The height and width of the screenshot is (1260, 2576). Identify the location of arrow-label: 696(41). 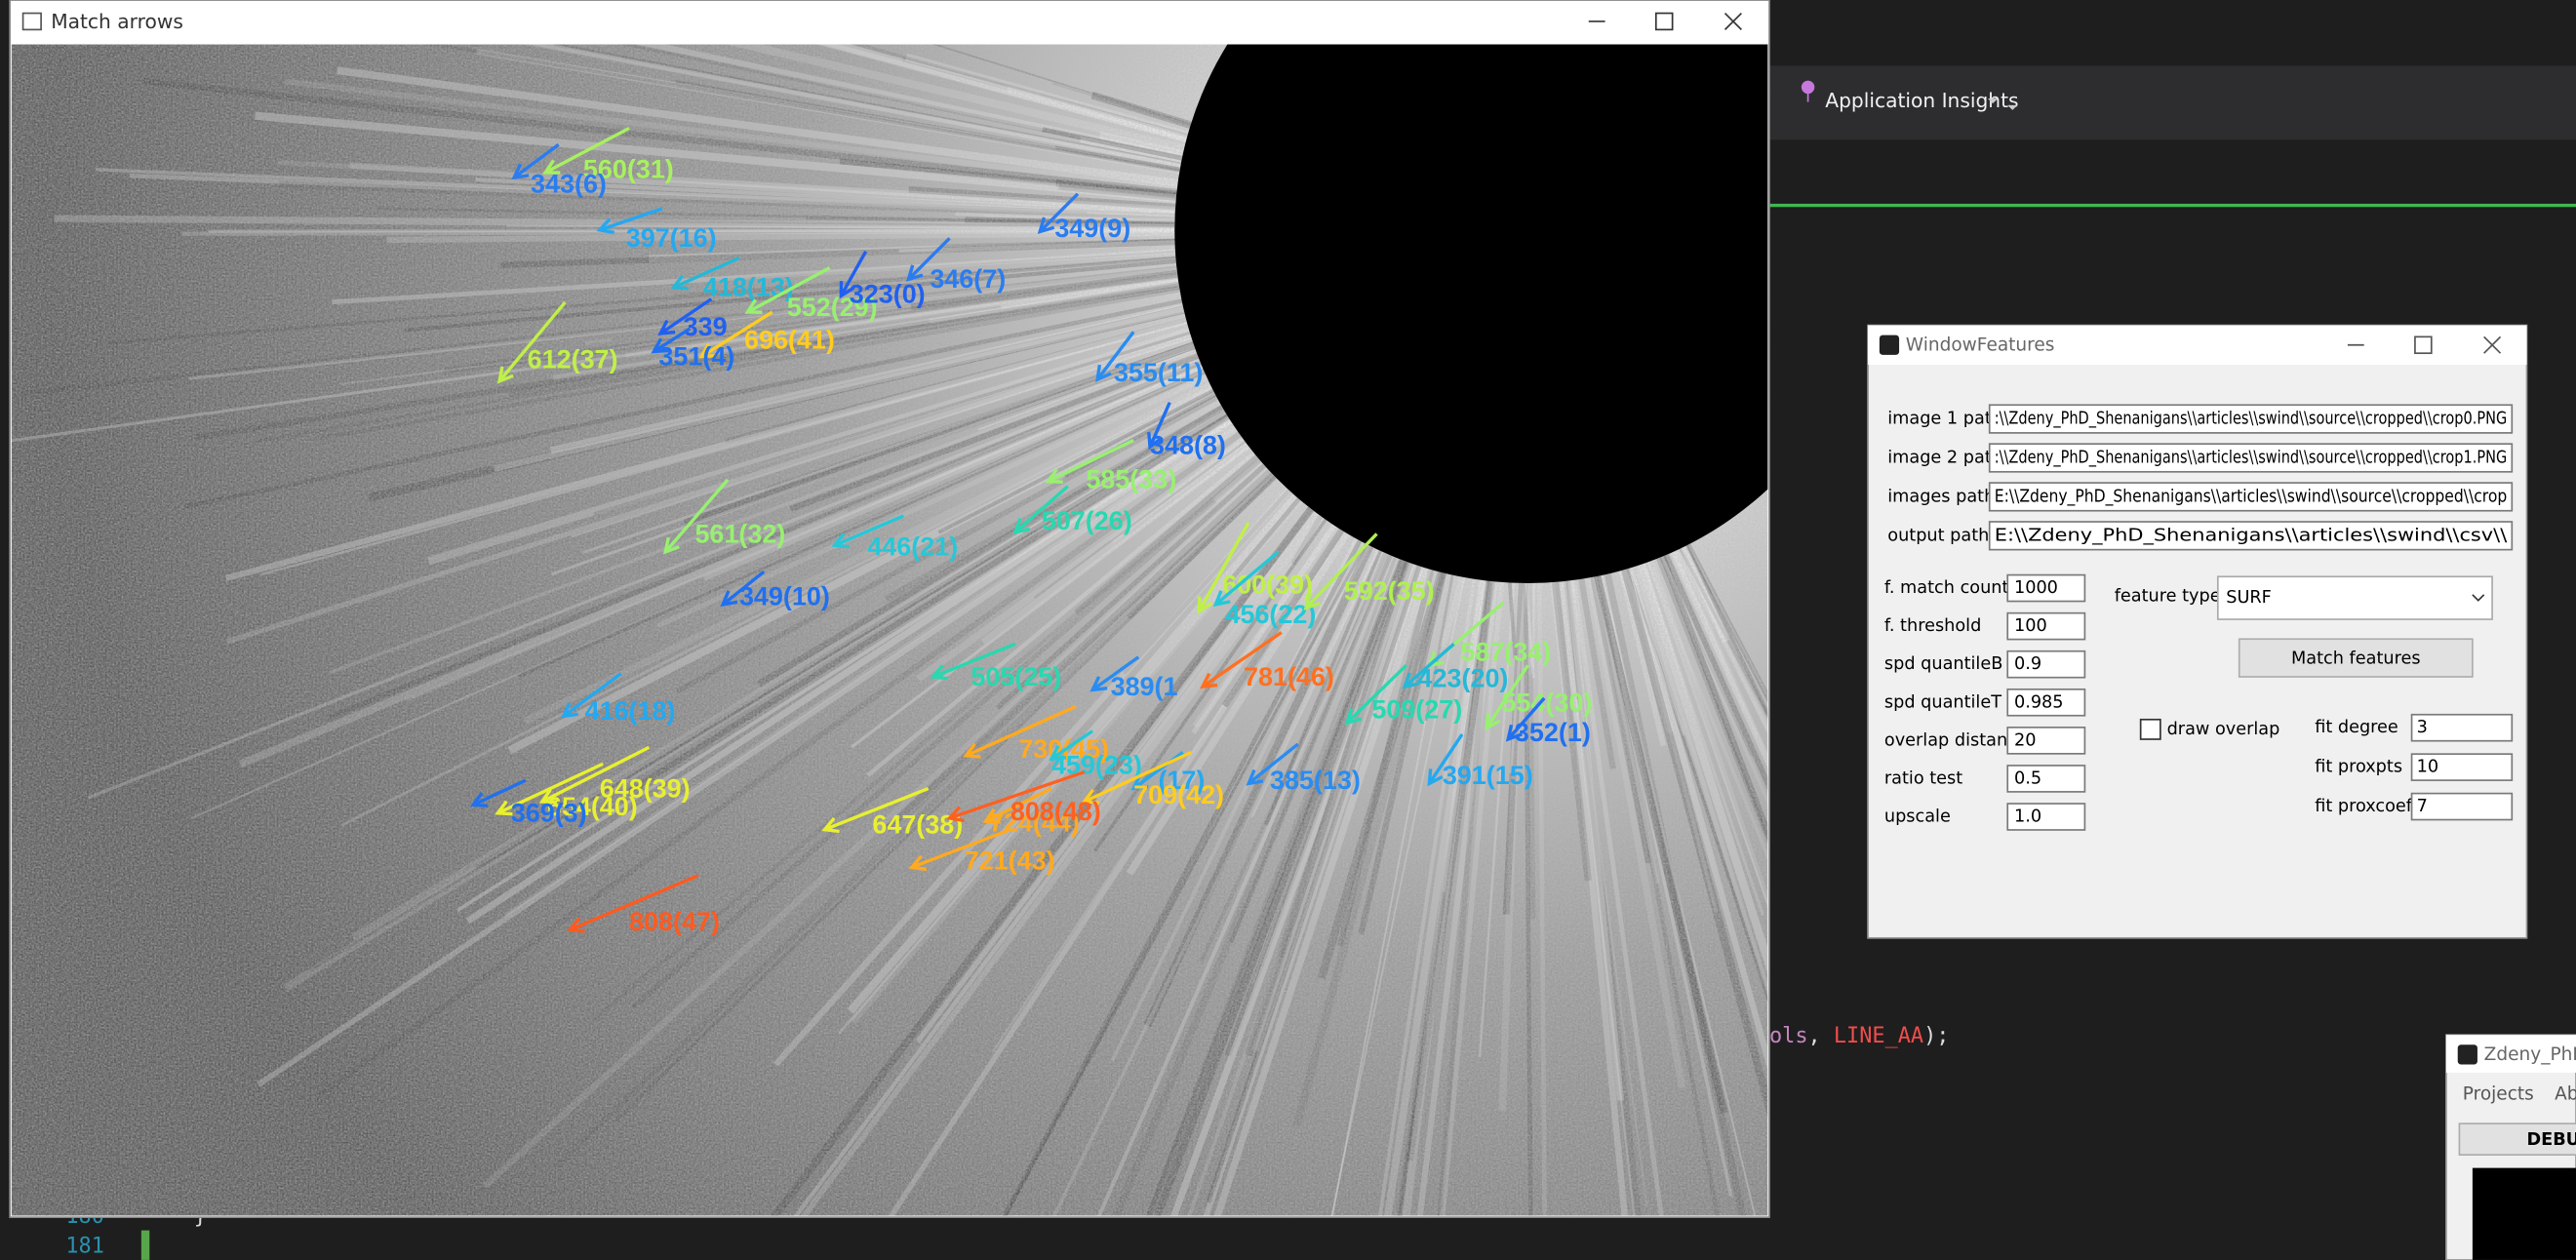
(789, 340).